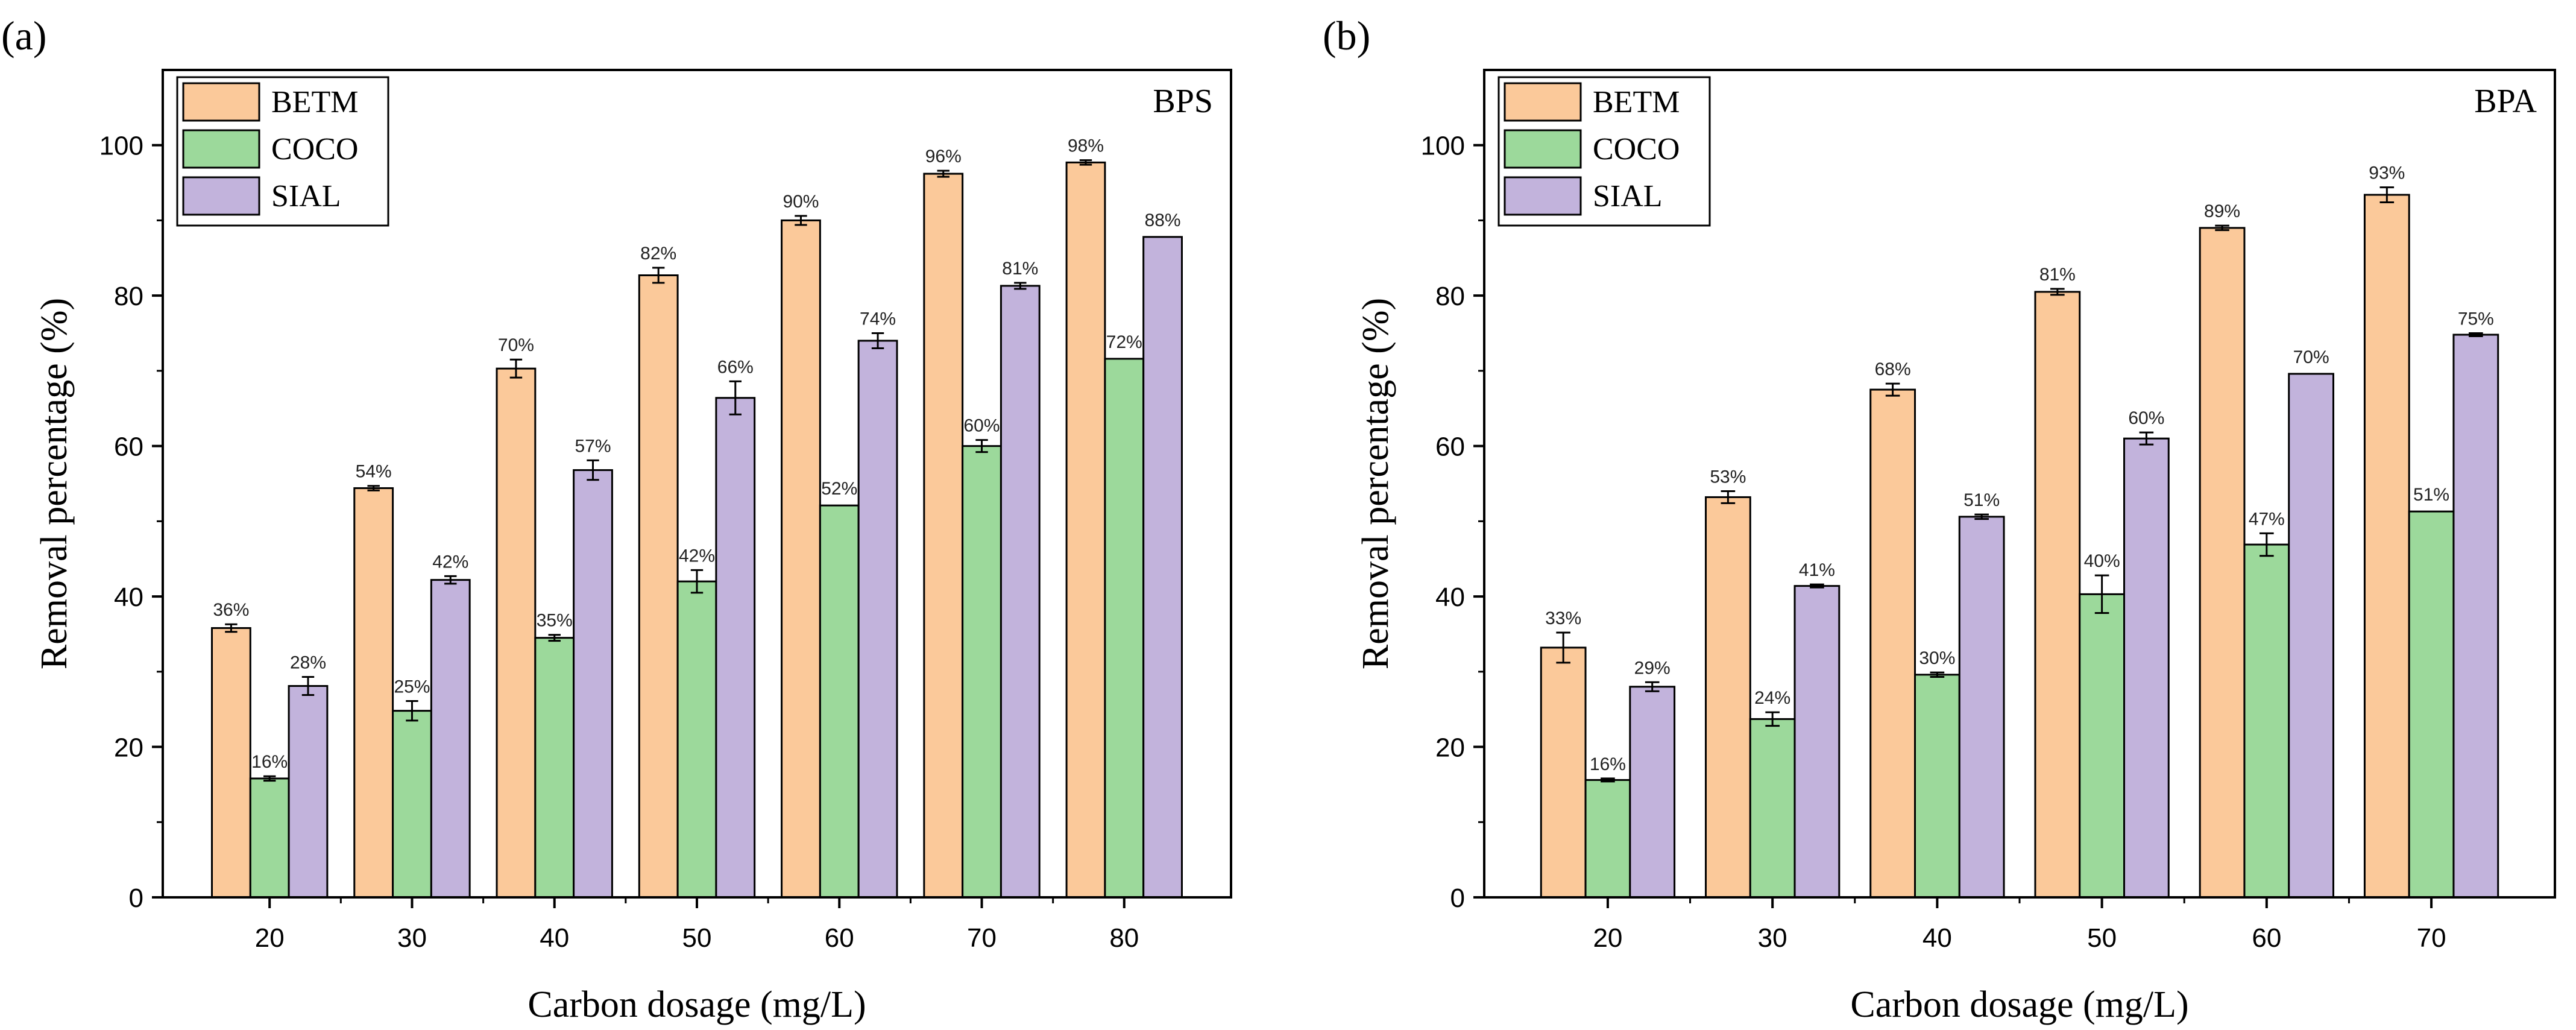 This screenshot has width=2576, height=1030. What do you see at coordinates (943, 156) in the screenshot?
I see `data-label: 96%` at bounding box center [943, 156].